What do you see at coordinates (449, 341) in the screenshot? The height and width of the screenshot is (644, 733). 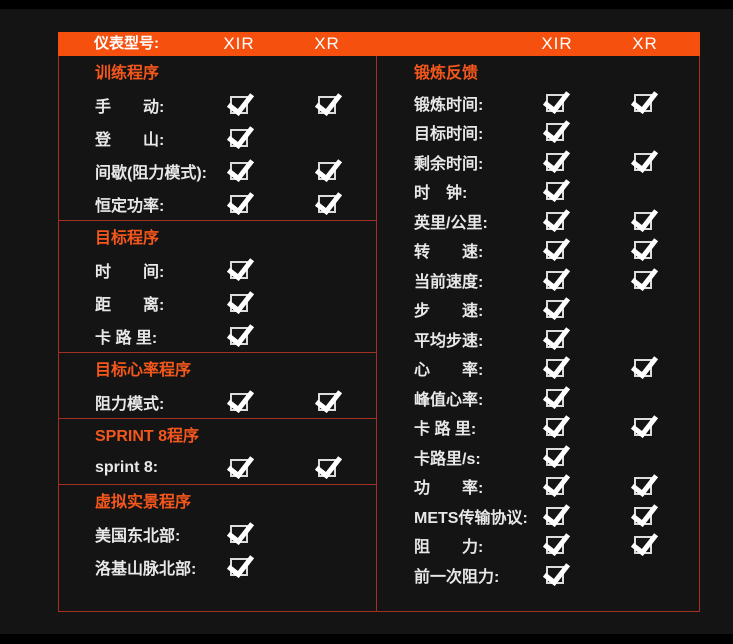 I see `feature-label: 平均步速:` at bounding box center [449, 341].